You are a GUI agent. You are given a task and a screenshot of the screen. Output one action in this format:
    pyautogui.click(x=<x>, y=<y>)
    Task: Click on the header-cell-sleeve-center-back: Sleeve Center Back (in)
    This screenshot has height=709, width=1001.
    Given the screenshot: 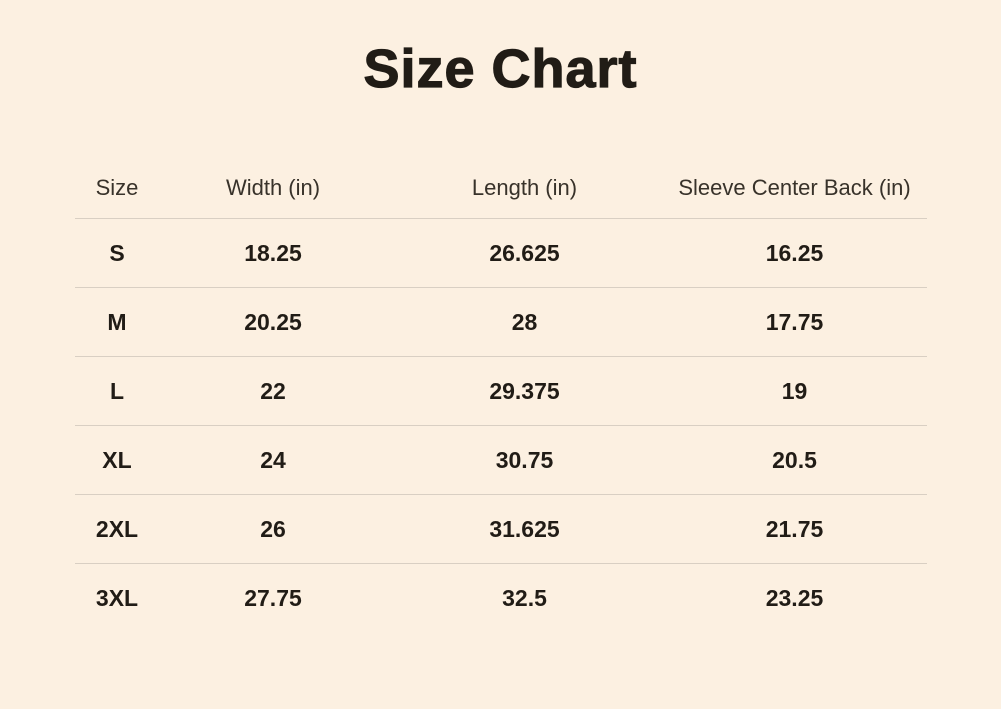 What is the action you would take?
    pyautogui.click(x=794, y=188)
    